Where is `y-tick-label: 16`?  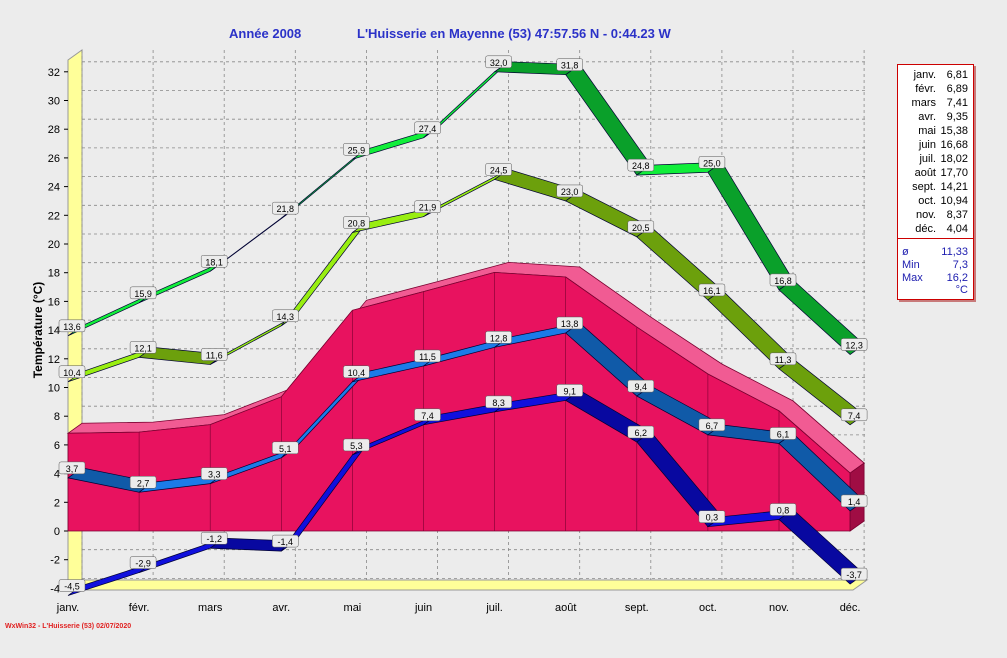
y-tick-label: 16 is located at coordinates (54, 302).